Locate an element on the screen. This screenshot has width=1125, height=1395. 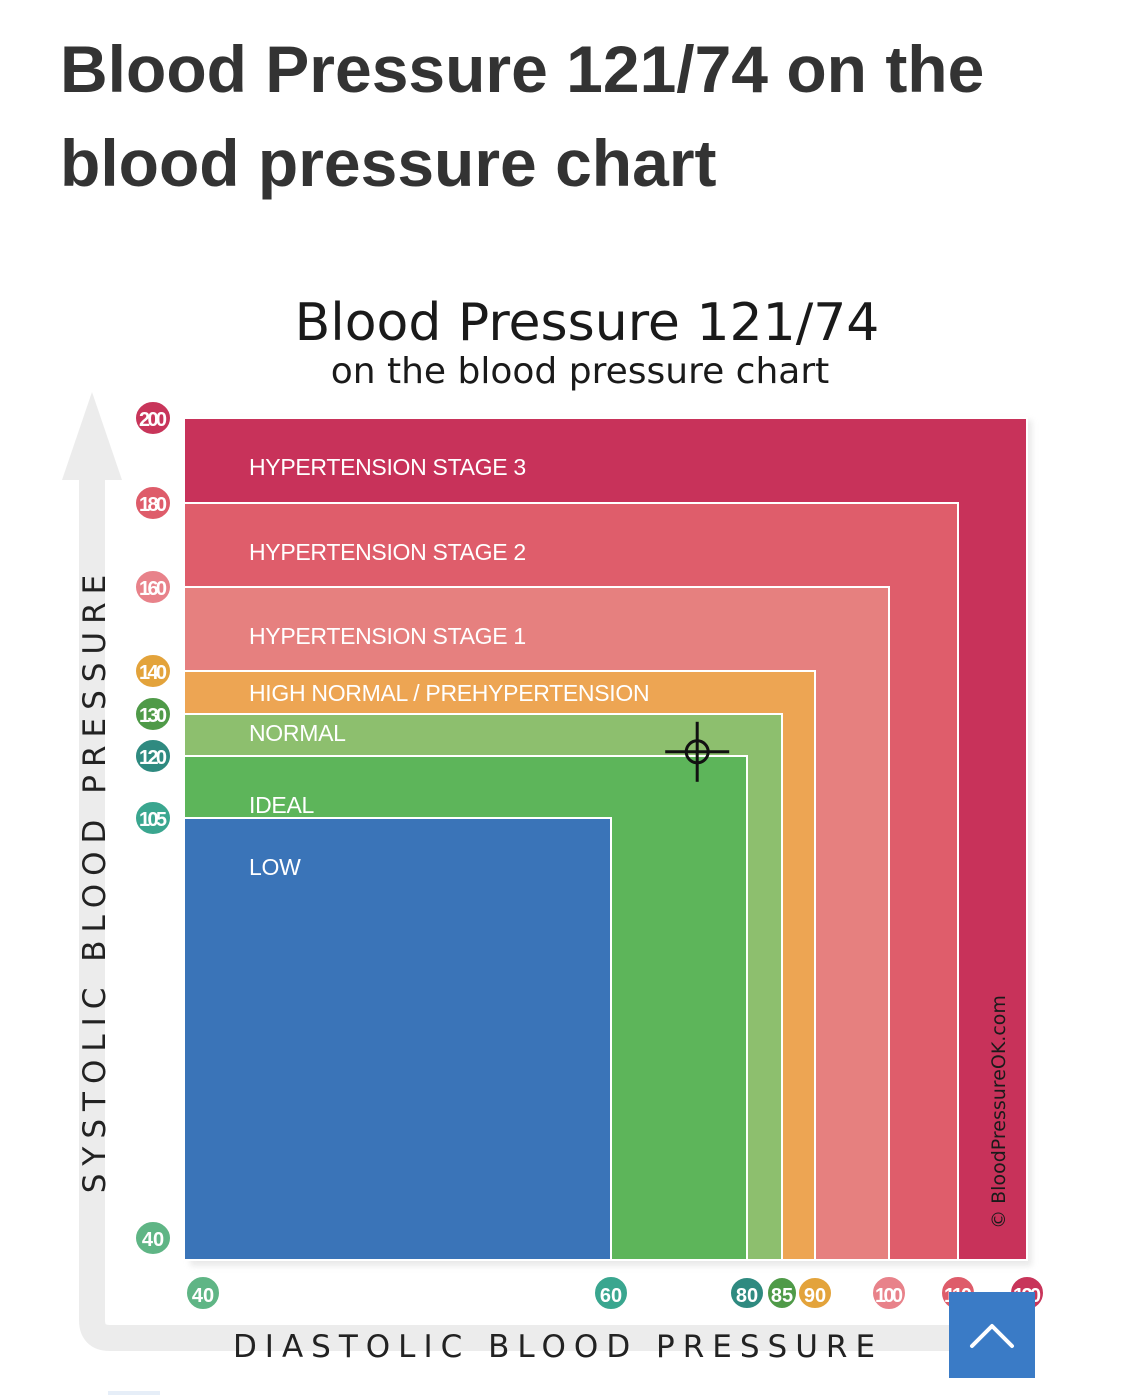
zone-label-normal: NORMAL is located at coordinates (297, 733).